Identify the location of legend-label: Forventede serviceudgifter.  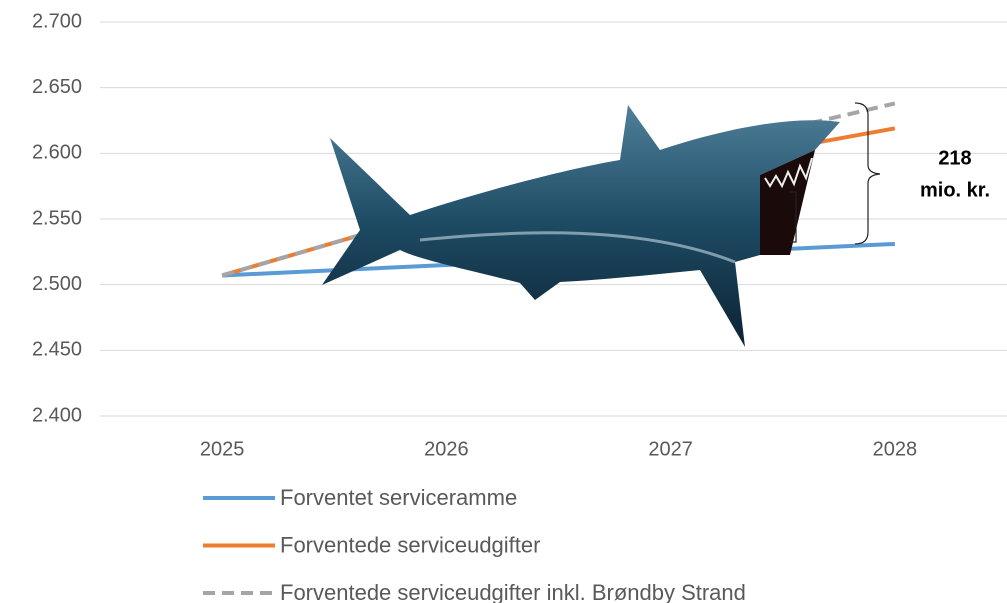
(410, 544).